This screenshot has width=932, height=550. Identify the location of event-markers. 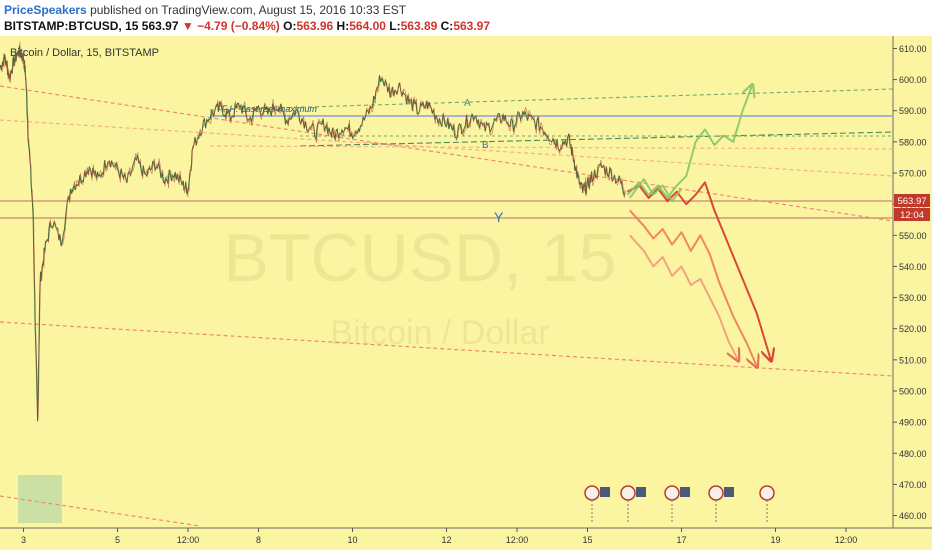
(679, 503).